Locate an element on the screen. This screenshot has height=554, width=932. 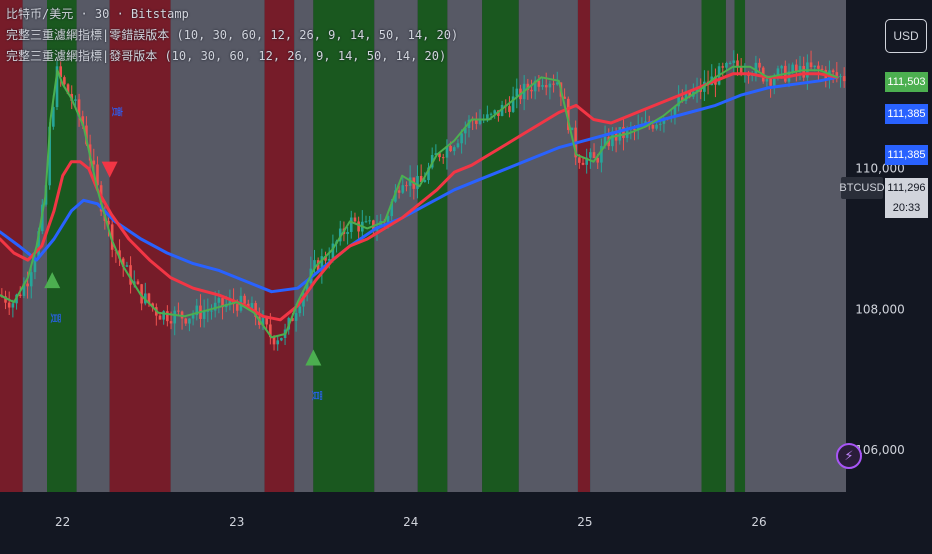
x-tick-label: 22 is located at coordinates (62, 522).